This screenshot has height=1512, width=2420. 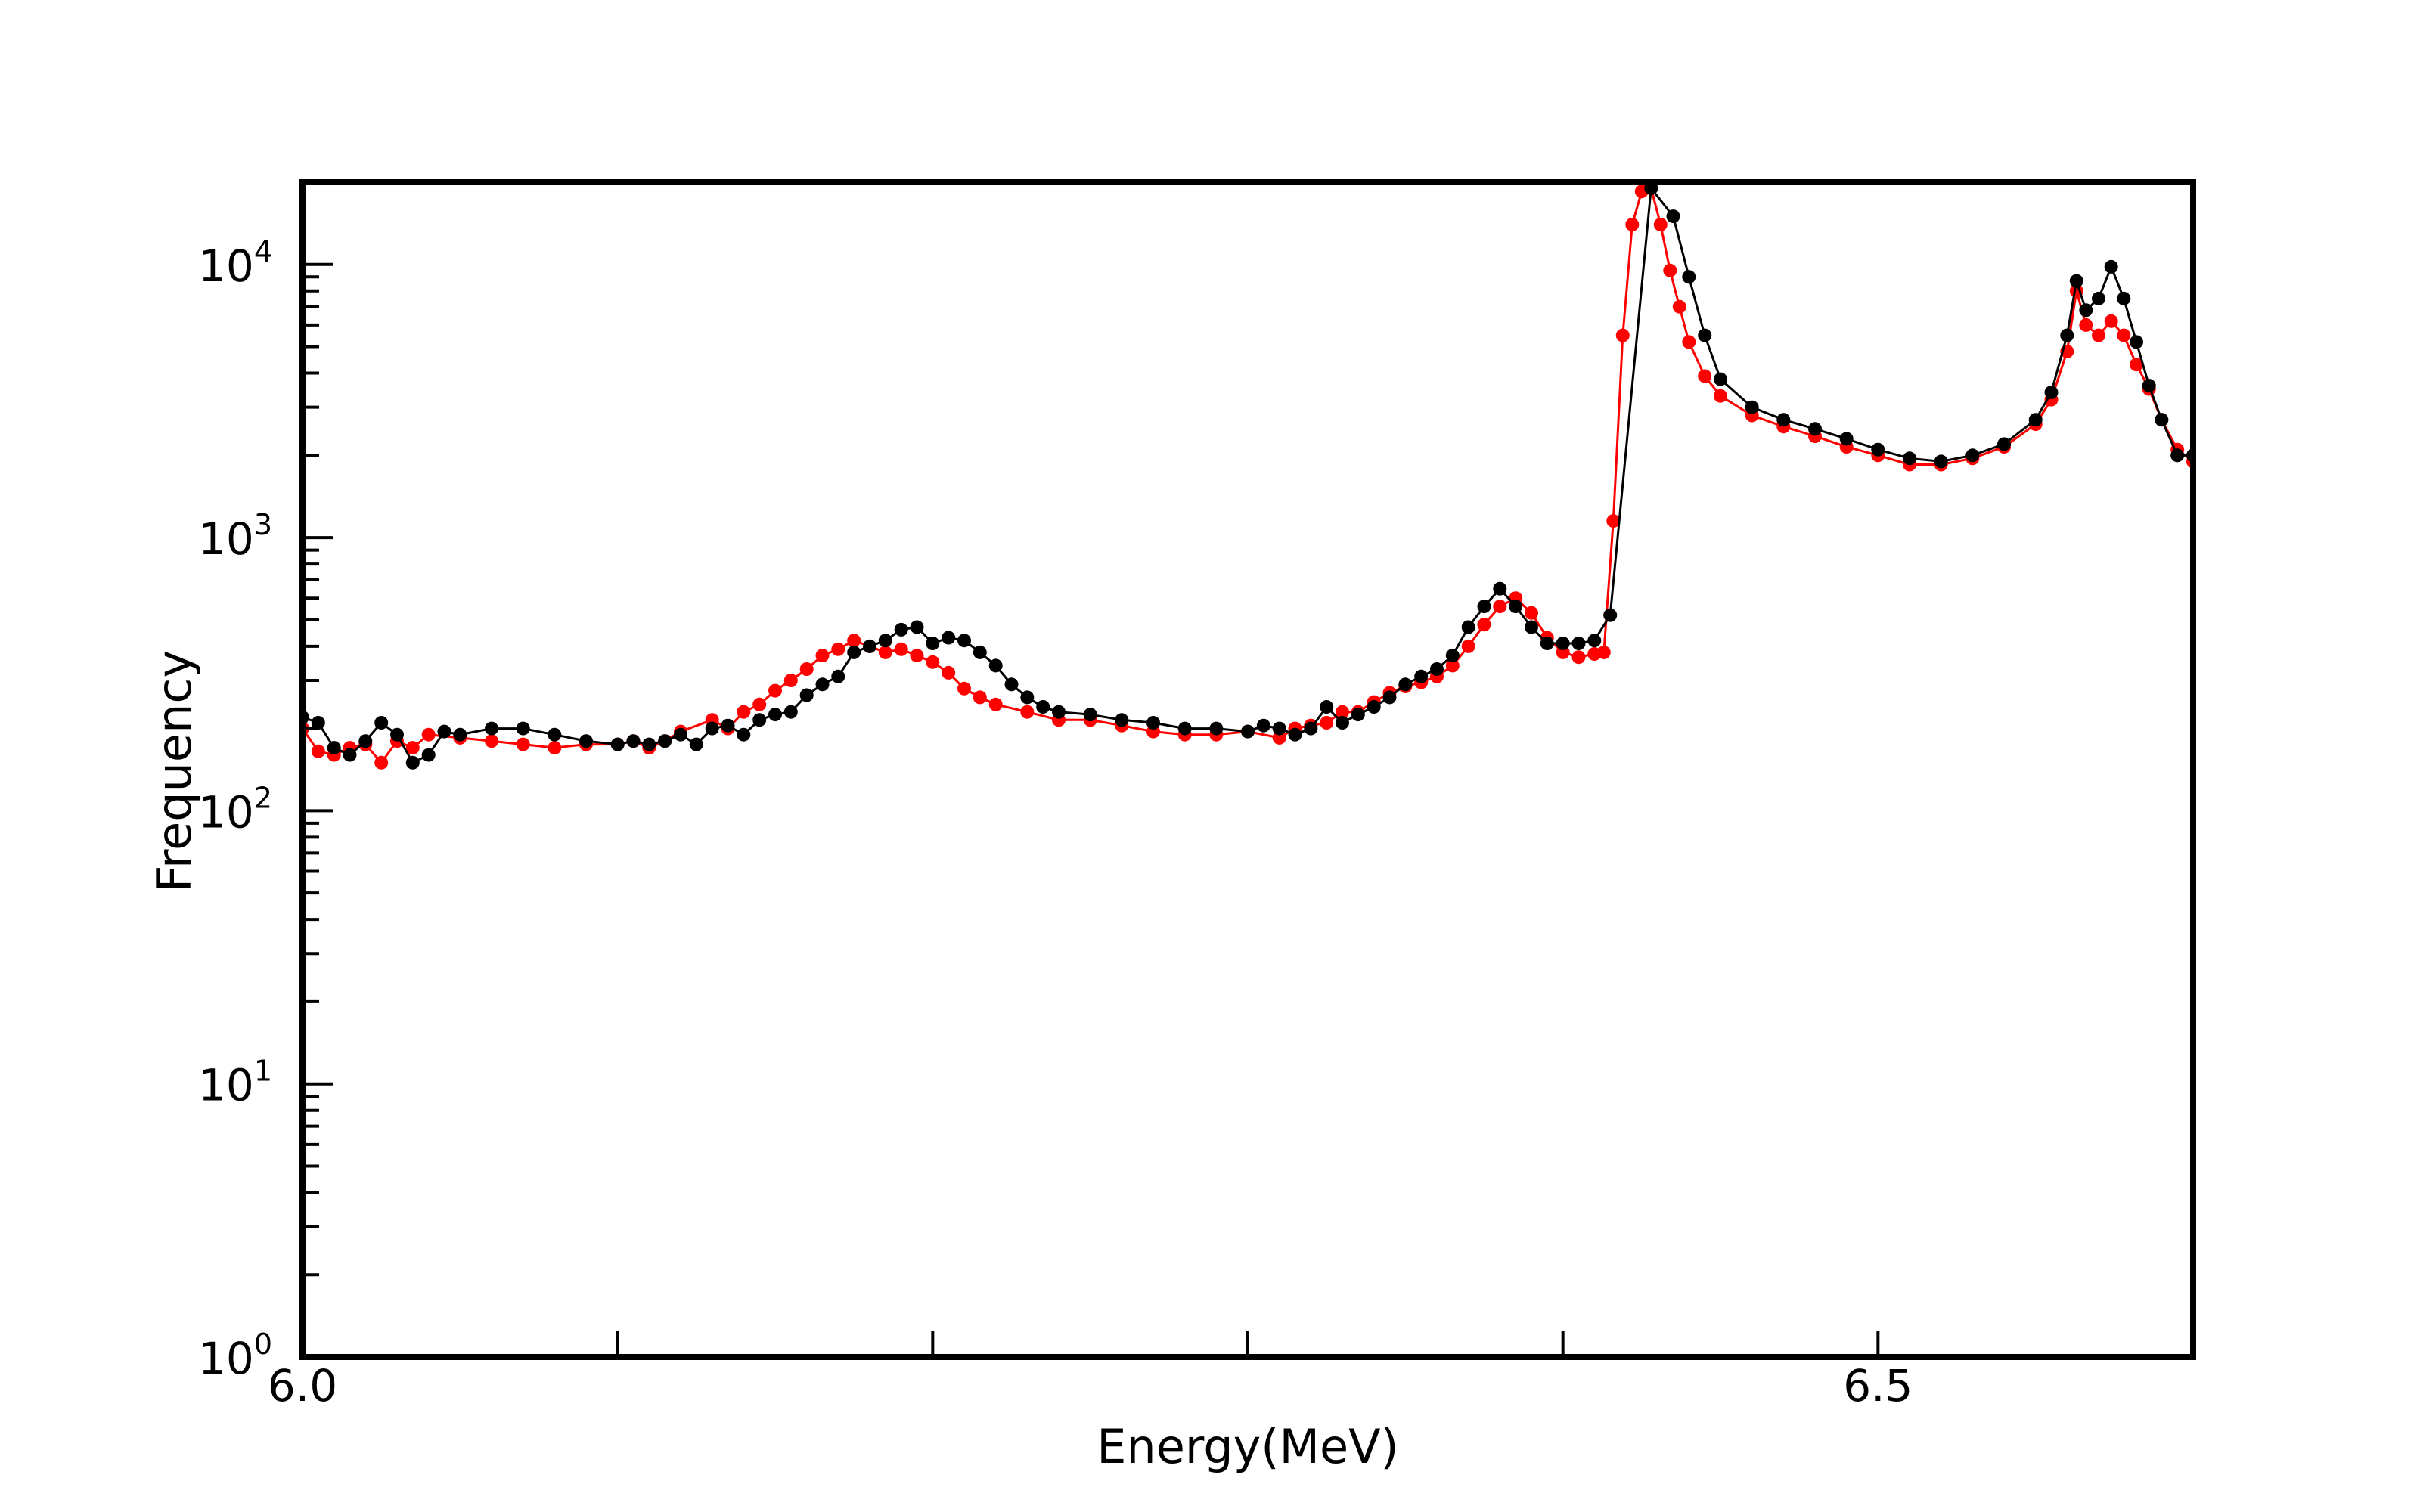 What do you see at coordinates (302, 1385) in the screenshot?
I see `x-tick-label-0: 6.0` at bounding box center [302, 1385].